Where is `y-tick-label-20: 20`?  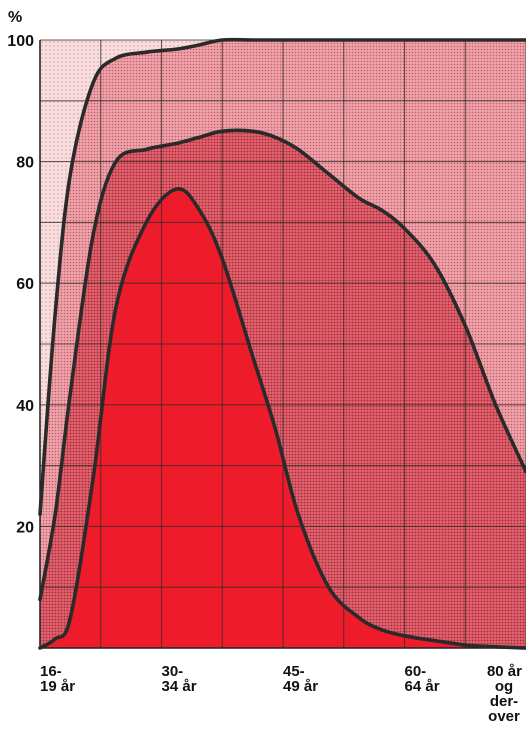 y-tick-label-20: 20 is located at coordinates (25, 527).